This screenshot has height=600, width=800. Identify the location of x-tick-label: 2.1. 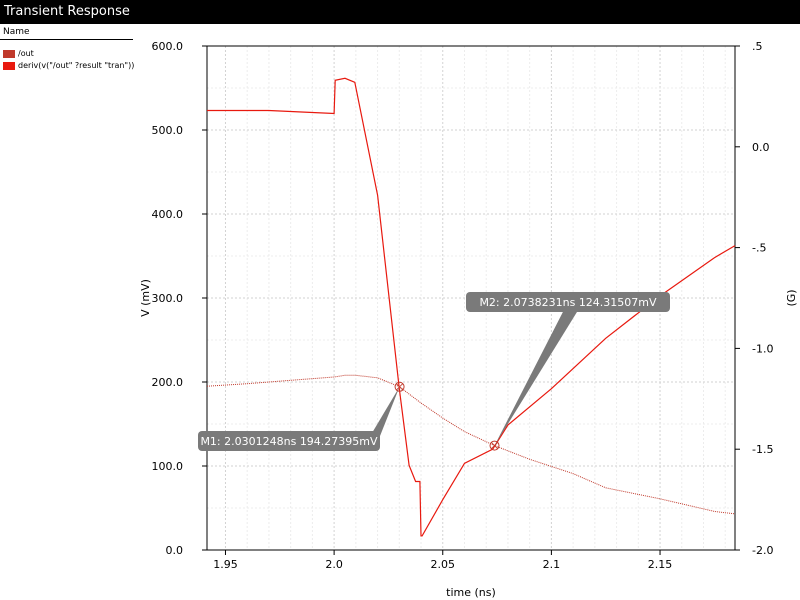
(552, 564).